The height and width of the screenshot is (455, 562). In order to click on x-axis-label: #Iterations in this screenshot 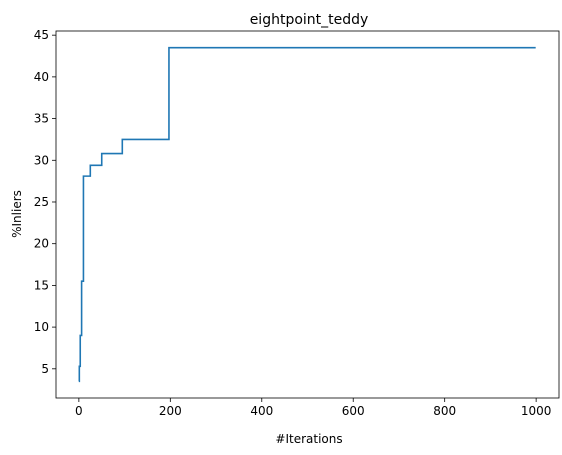, I will do `click(308, 439)`.